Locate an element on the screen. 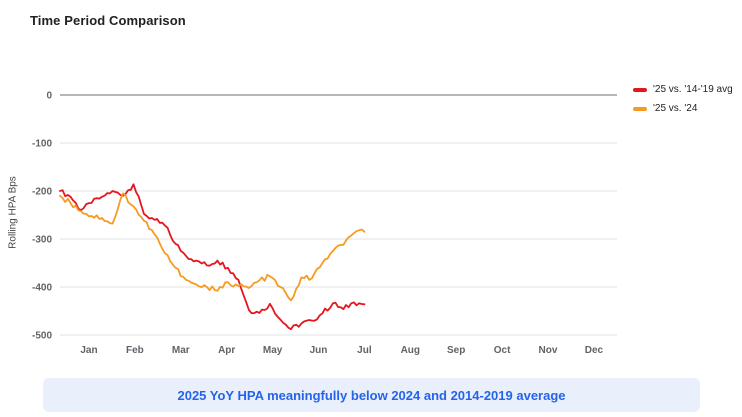 The height and width of the screenshot is (417, 742). svg-text: 0 is located at coordinates (49, 96).